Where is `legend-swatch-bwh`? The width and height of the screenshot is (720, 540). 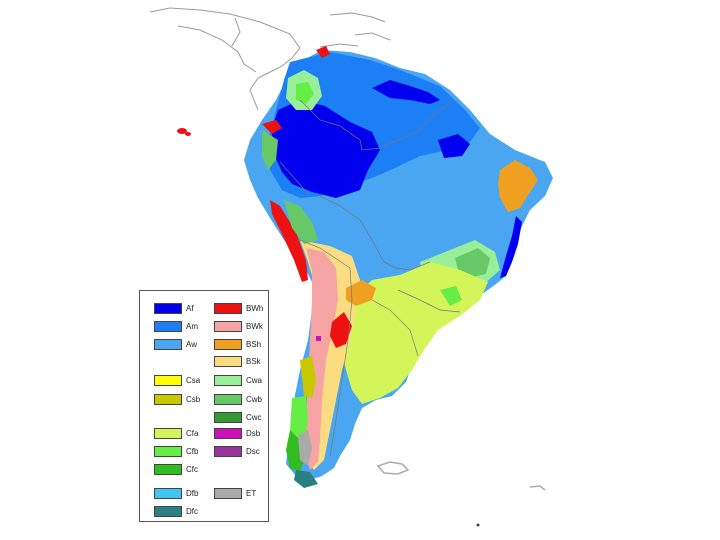 legend-swatch-bwh is located at coordinates (228, 308).